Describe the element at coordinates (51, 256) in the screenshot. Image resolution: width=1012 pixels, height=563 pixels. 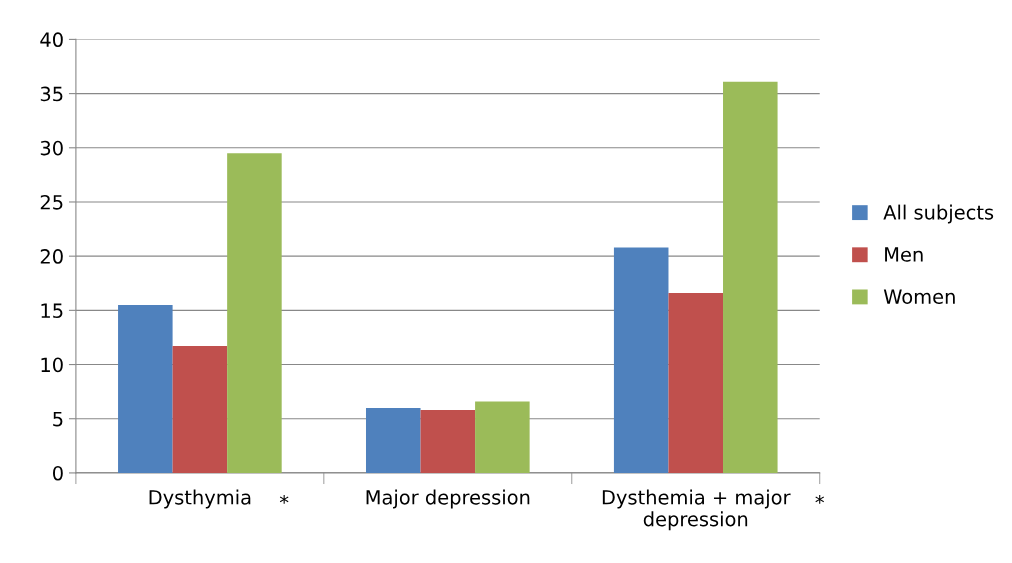
I see `y-tick-label: 20` at that location.